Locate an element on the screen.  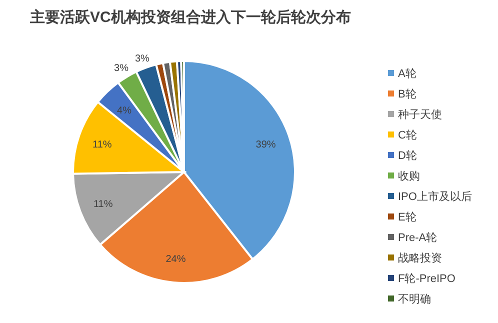
legend-label: E轮 is located at coordinates (407, 218).